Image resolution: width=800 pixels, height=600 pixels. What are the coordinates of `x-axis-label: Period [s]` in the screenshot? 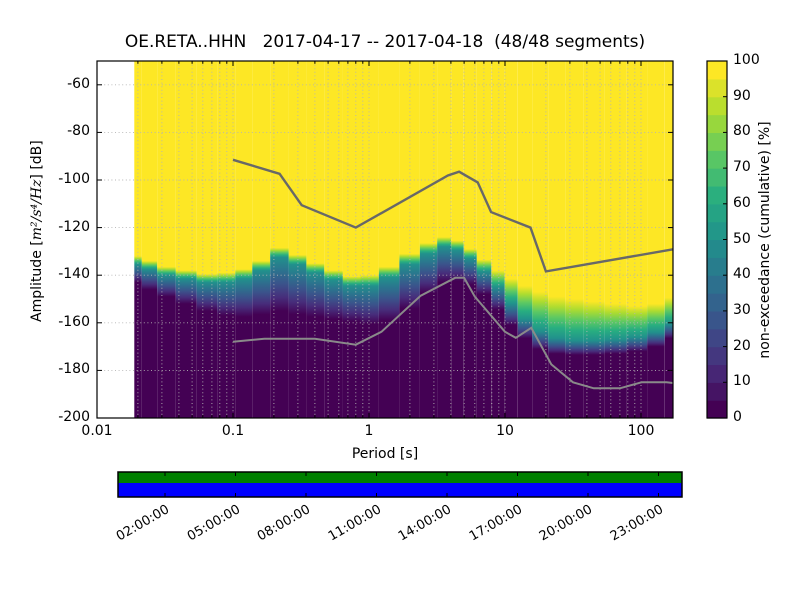 It's located at (385, 454).